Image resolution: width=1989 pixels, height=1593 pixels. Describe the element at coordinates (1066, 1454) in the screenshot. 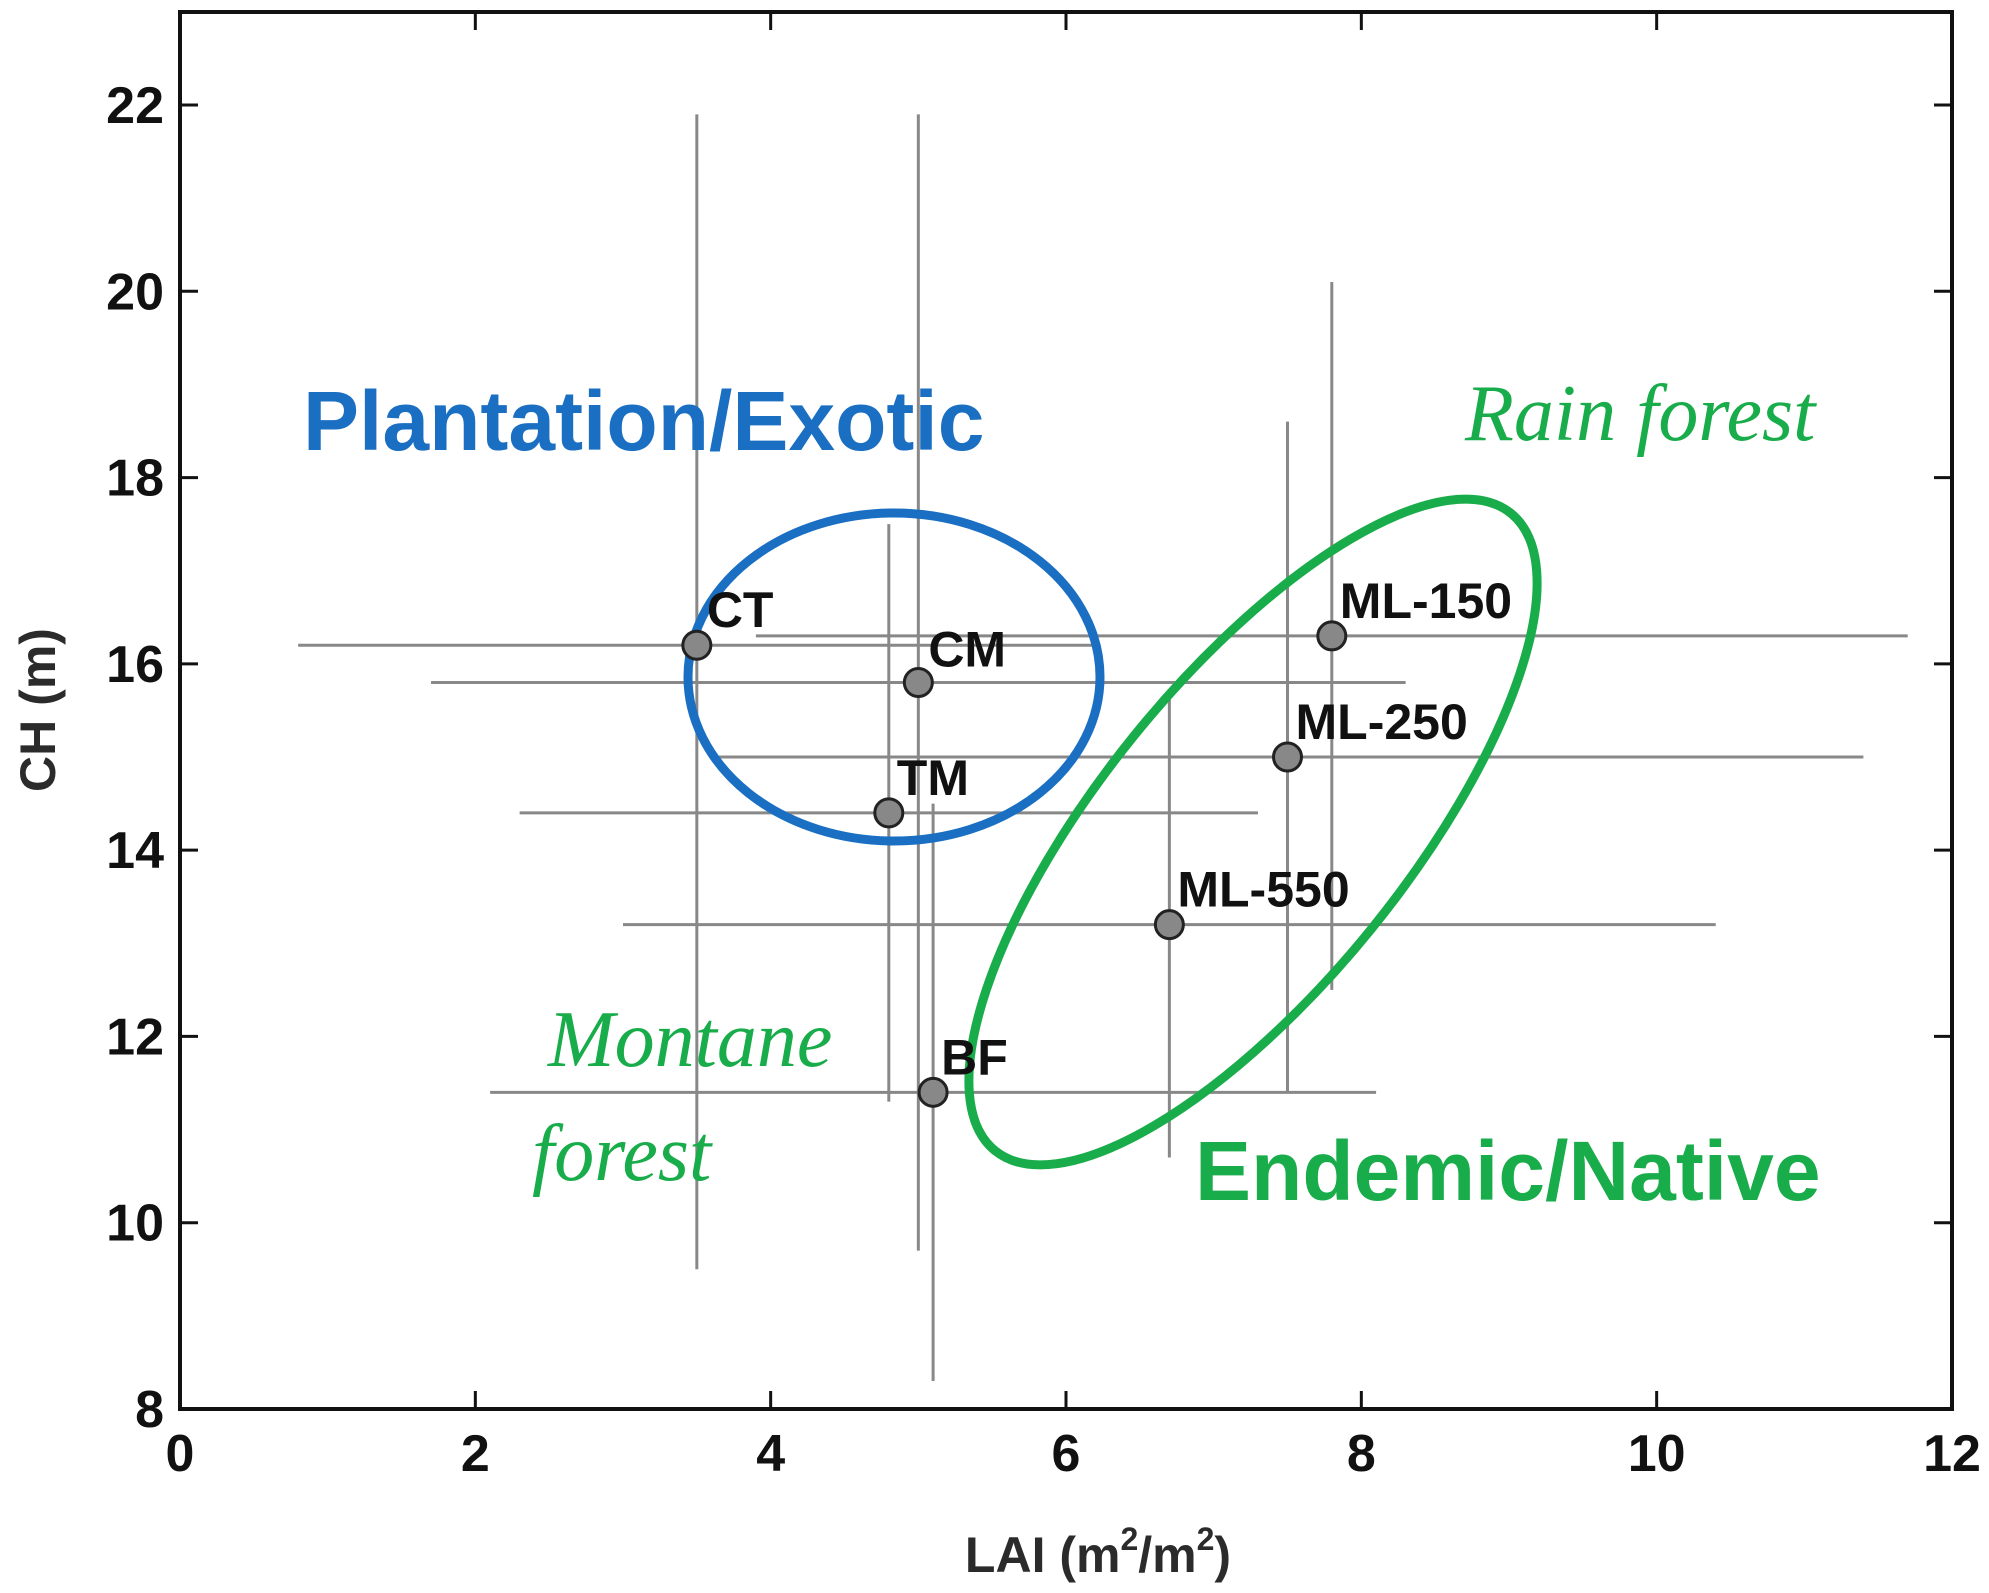

I see `x-tick-label: 6` at that location.